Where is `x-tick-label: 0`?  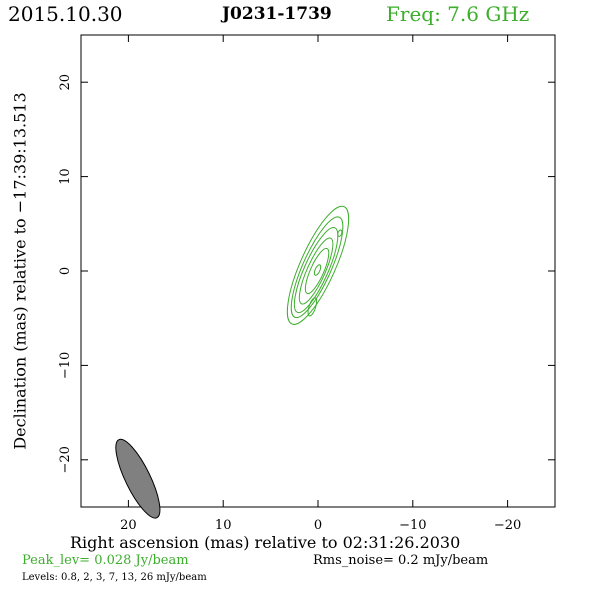
x-tick-label: 0 is located at coordinates (318, 525).